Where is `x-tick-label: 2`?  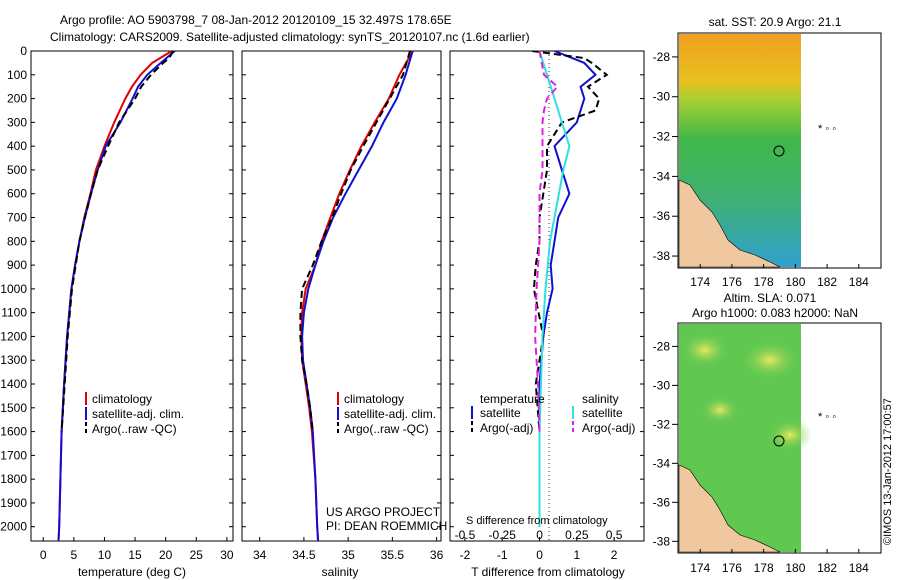 x-tick-label: 2 is located at coordinates (614, 555).